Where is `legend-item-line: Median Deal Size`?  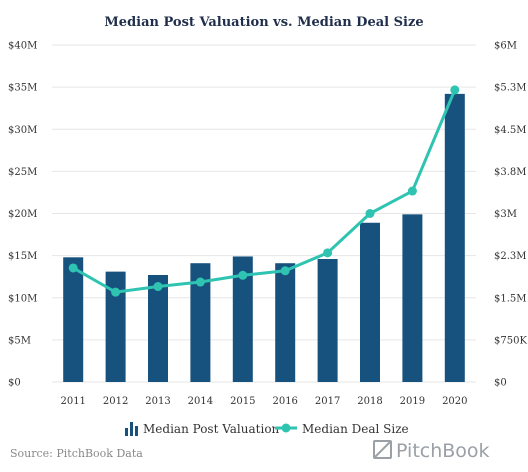
legend-item-line: Median Deal Size is located at coordinates (342, 429).